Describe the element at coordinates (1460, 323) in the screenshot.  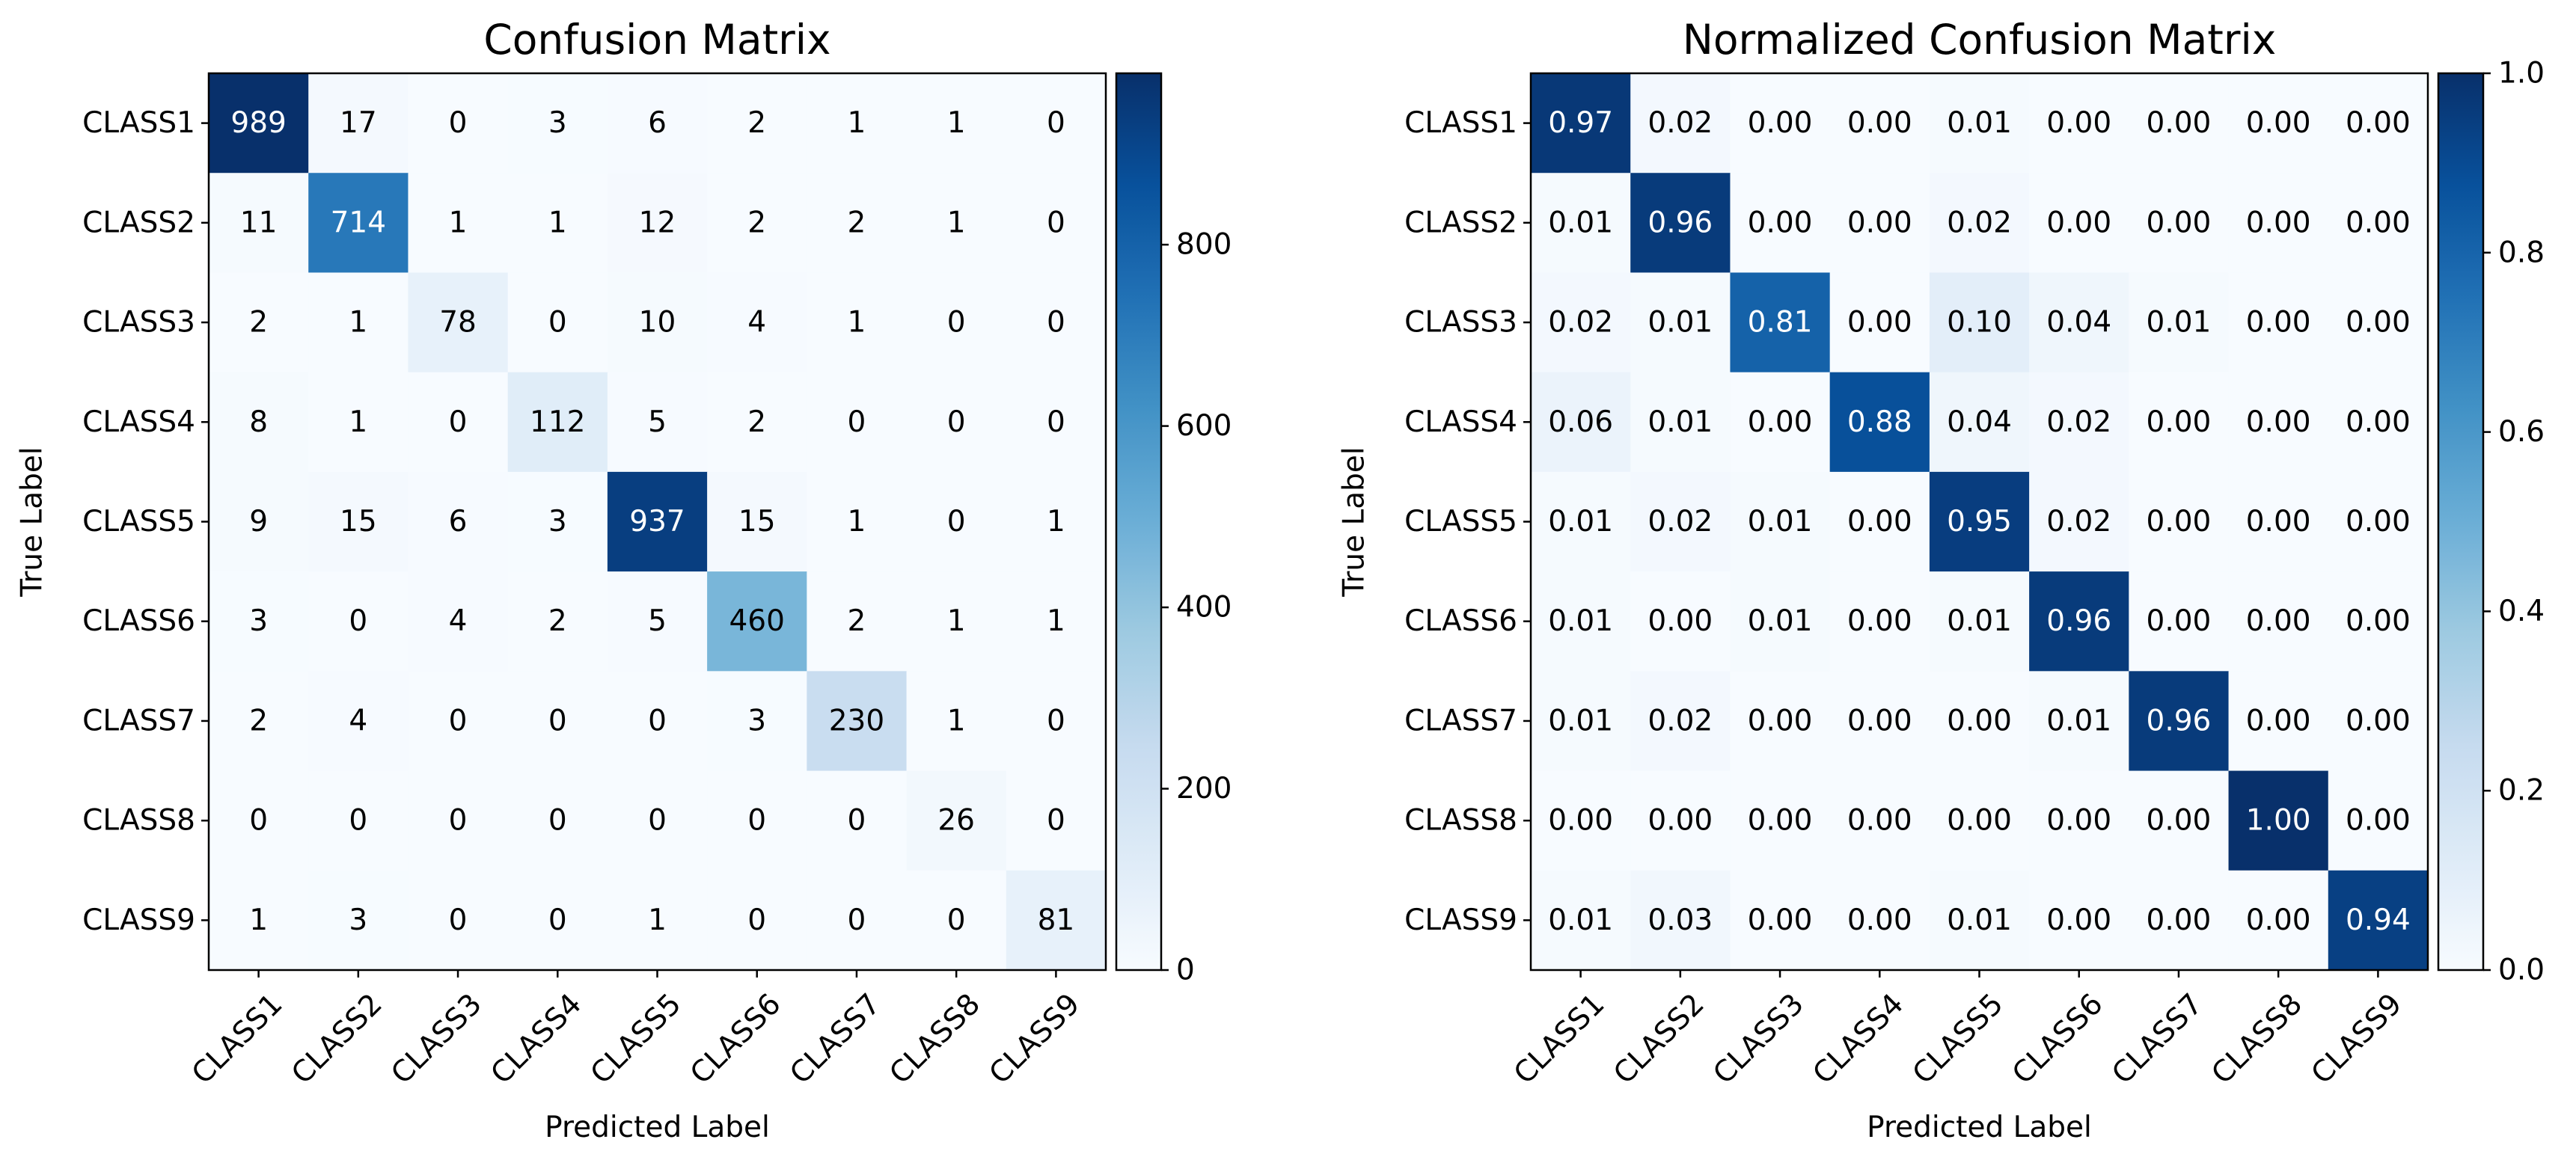
I see `y-tick-label: CLASS3` at that location.